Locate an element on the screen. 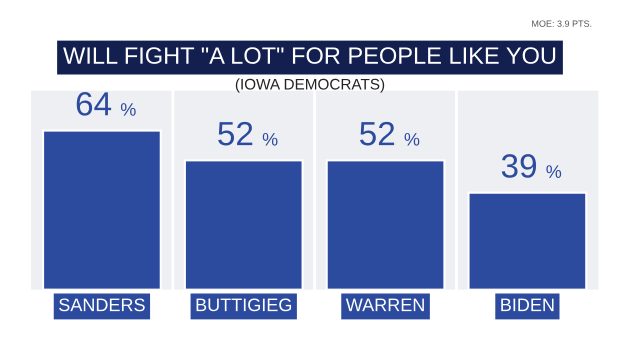  chart-subtitle: (IOWA DEMOCRATS) is located at coordinates (310, 85).